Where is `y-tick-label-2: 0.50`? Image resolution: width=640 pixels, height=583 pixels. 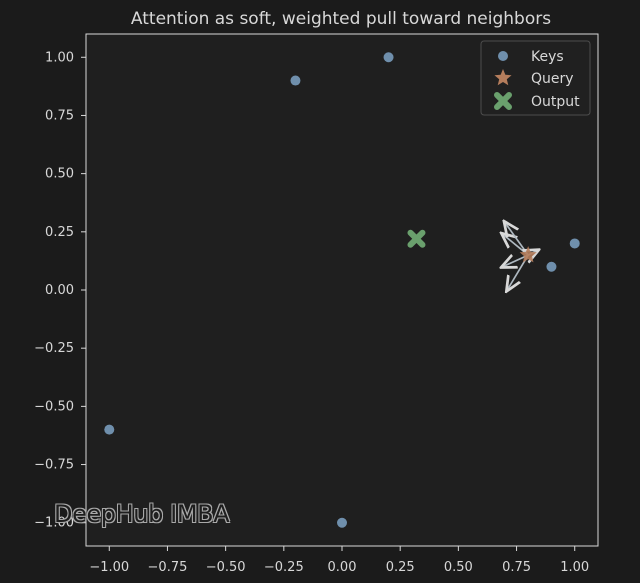
y-tick-label-2: 0.50 is located at coordinates (59, 174).